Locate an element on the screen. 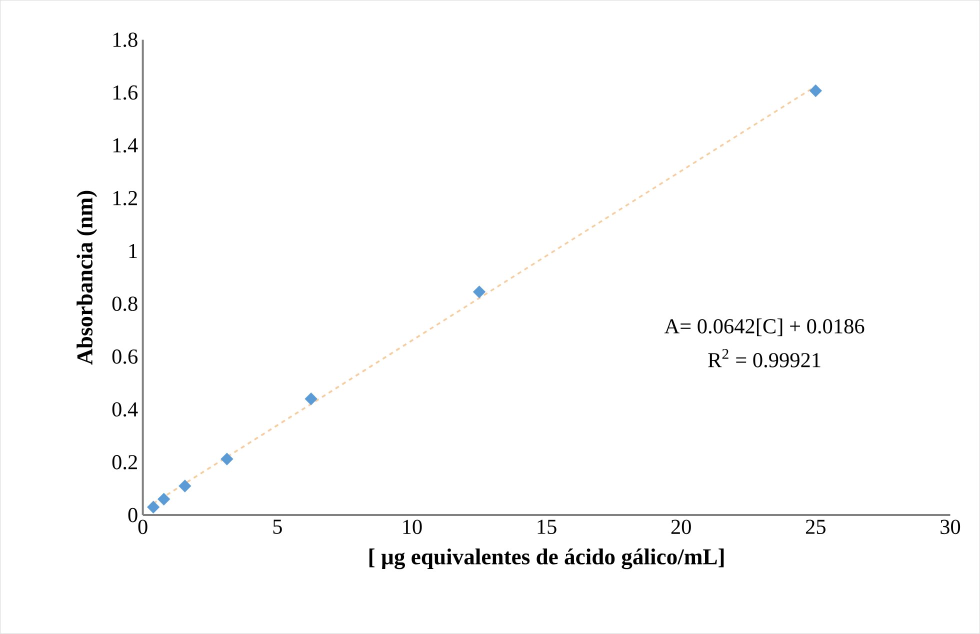  annotation: A= 0.0642[C] + 0.0186 is located at coordinates (764, 327).